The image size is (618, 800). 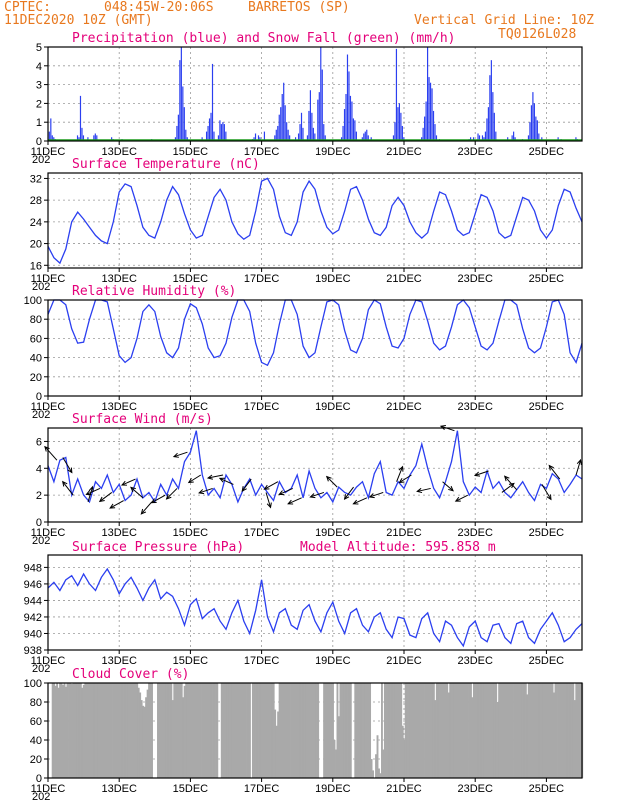 I want to click on y-tick-label: 16, so click(x=36, y=266).